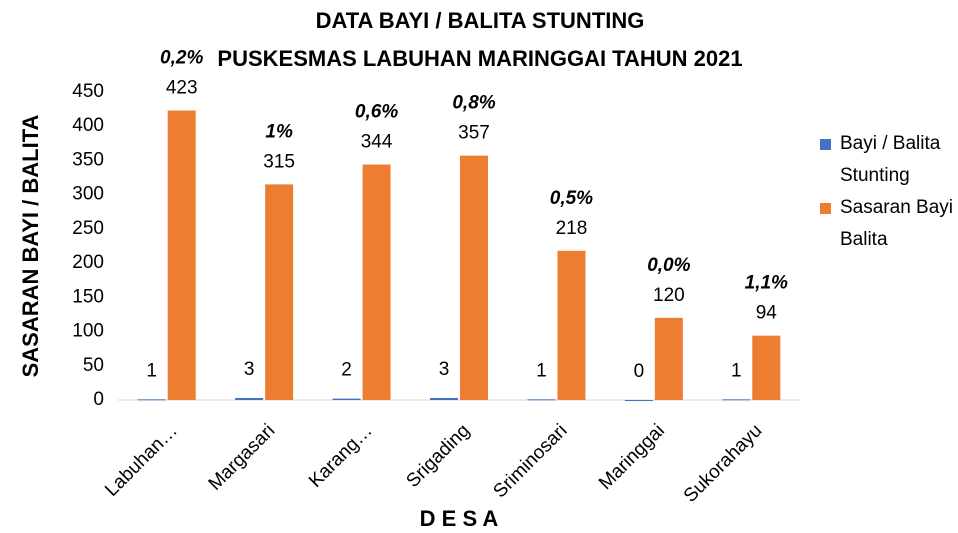 The height and width of the screenshot is (533, 958). I want to click on y-tick-label: 400, so click(88, 125).